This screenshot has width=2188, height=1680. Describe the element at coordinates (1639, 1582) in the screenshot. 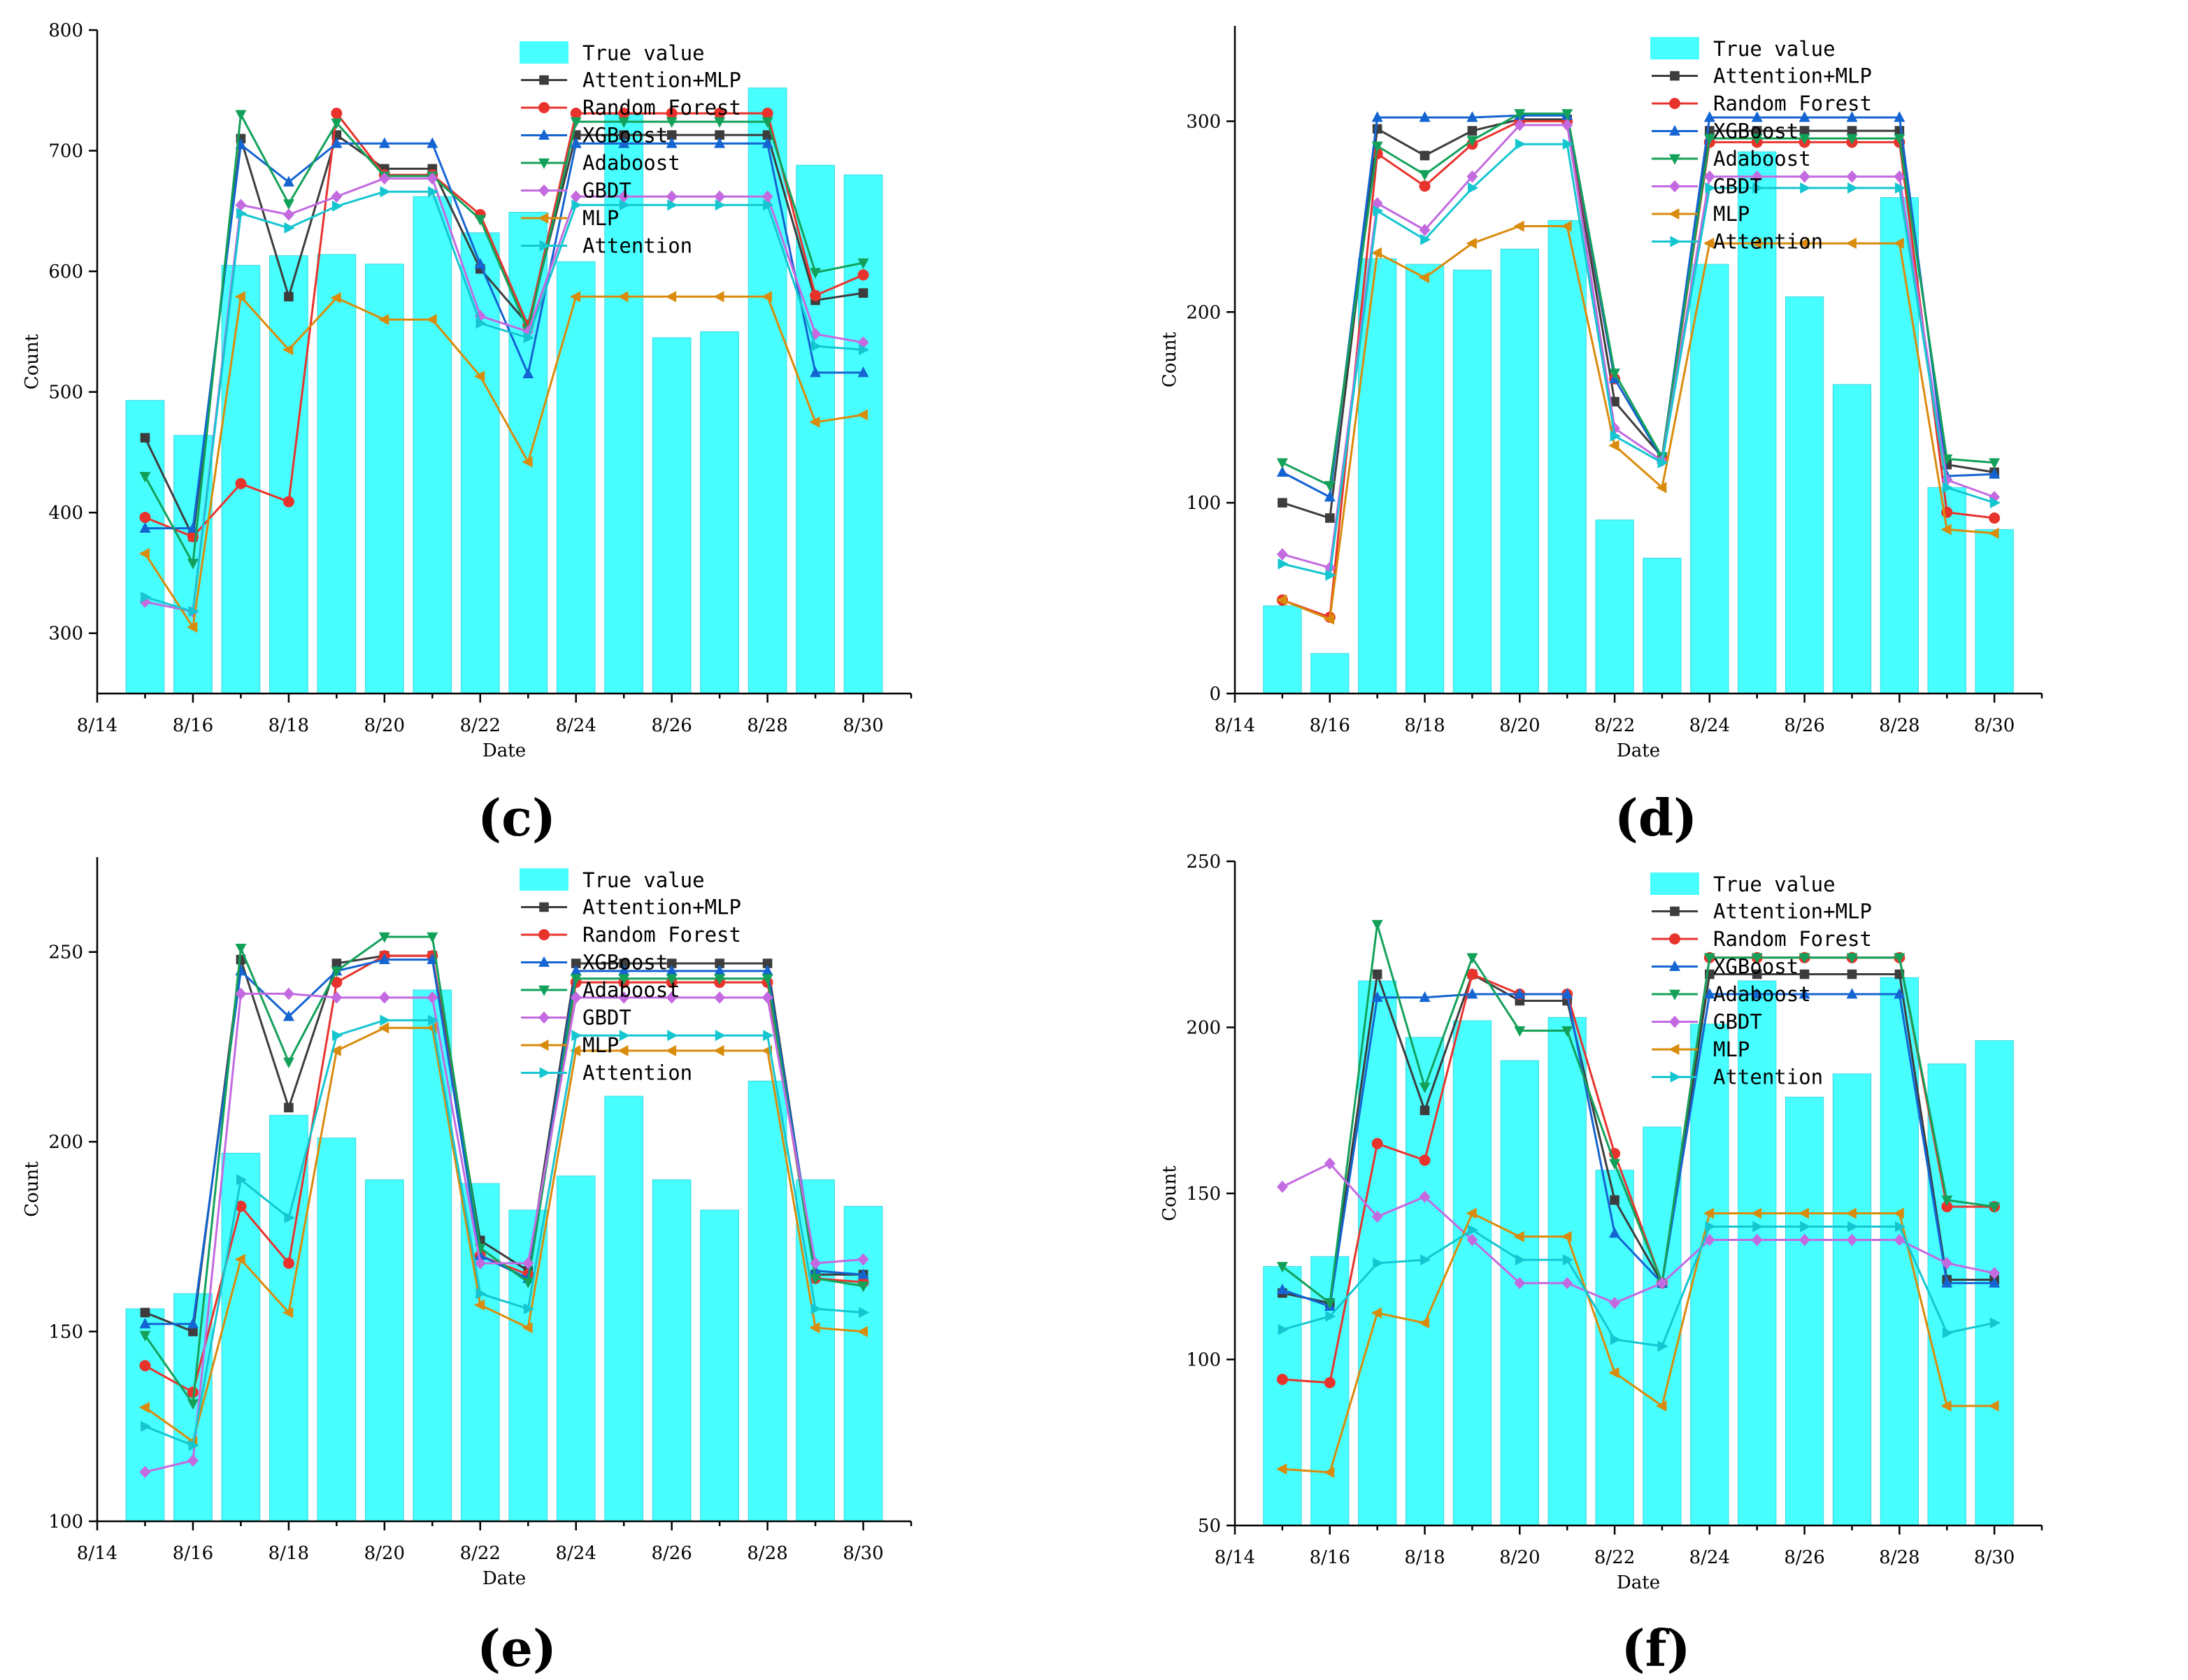

I see `x-axis-title: Date` at that location.